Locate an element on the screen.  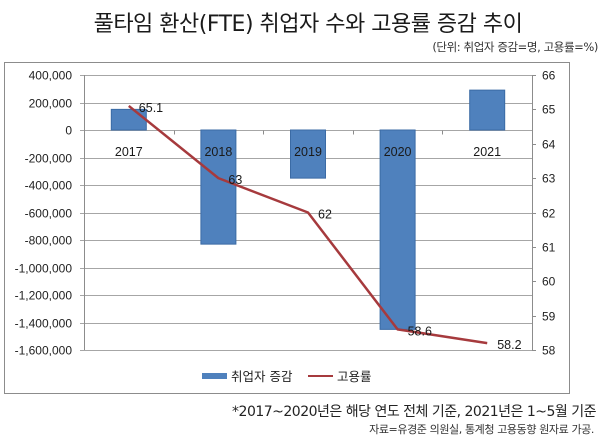
left-tick-label: -1,600,000 is located at coordinates (44, 351).